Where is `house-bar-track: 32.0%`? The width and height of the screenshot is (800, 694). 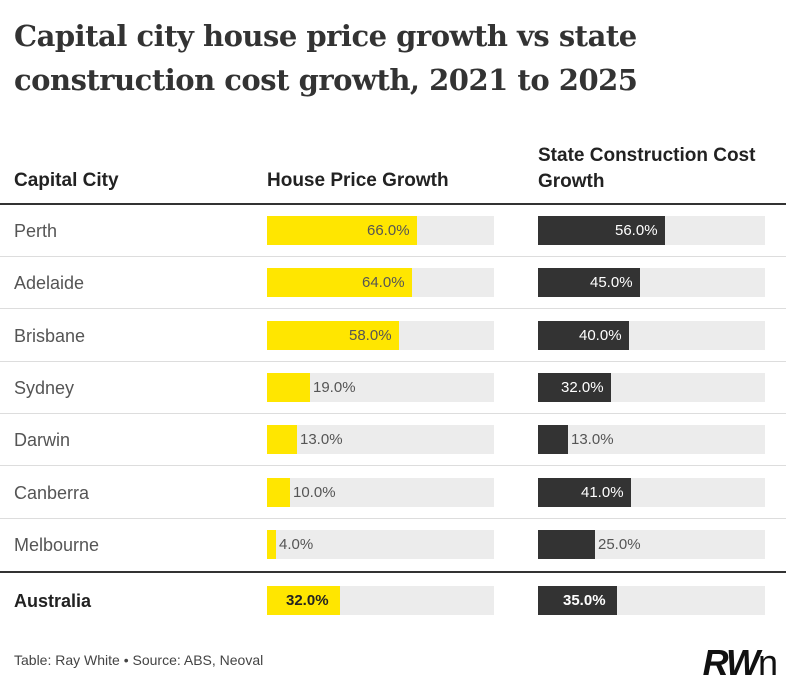
house-bar-track: 32.0% is located at coordinates (380, 600).